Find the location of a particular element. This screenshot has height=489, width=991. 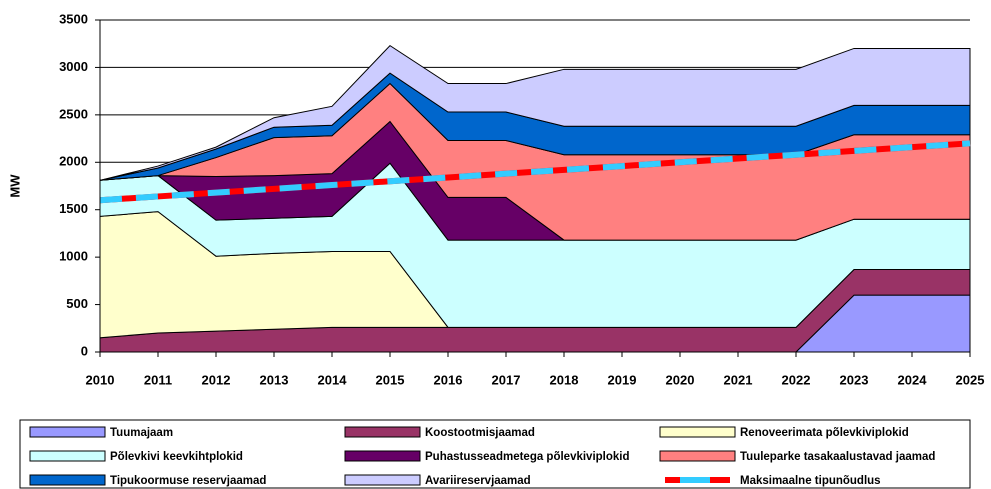

x-tick-label: 2017 is located at coordinates (506, 379).